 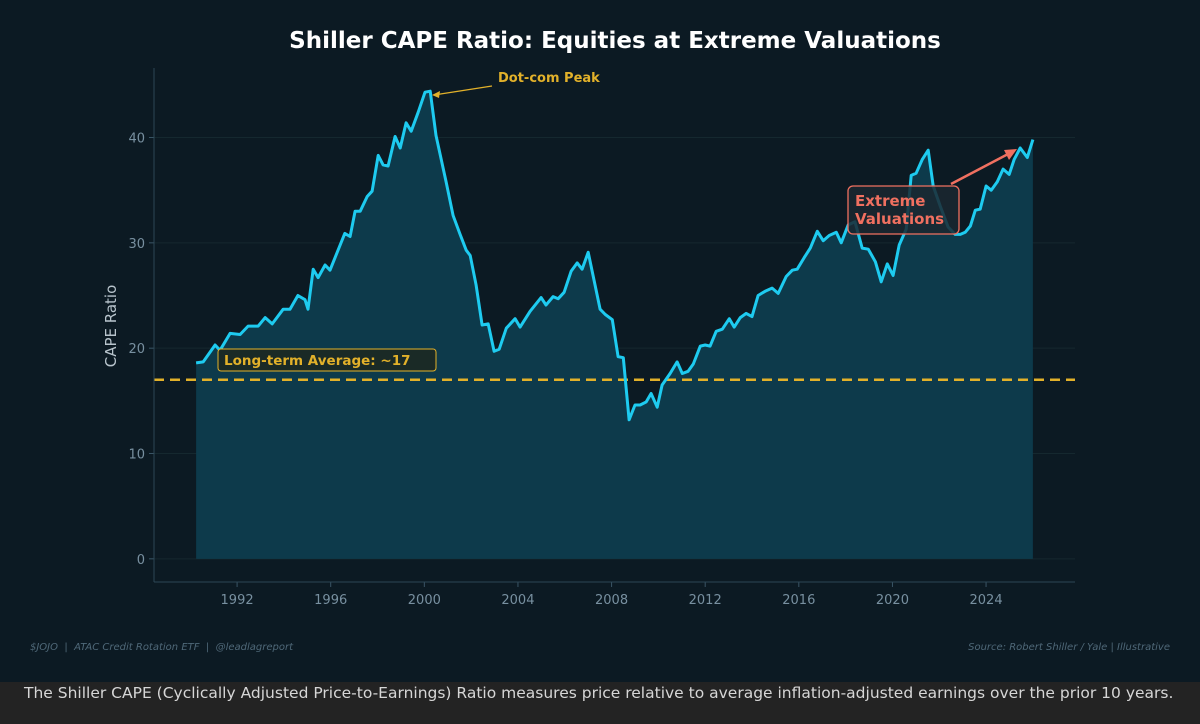 What do you see at coordinates (136, 349) in the screenshot?
I see `y-tick-label: 20` at bounding box center [136, 349].